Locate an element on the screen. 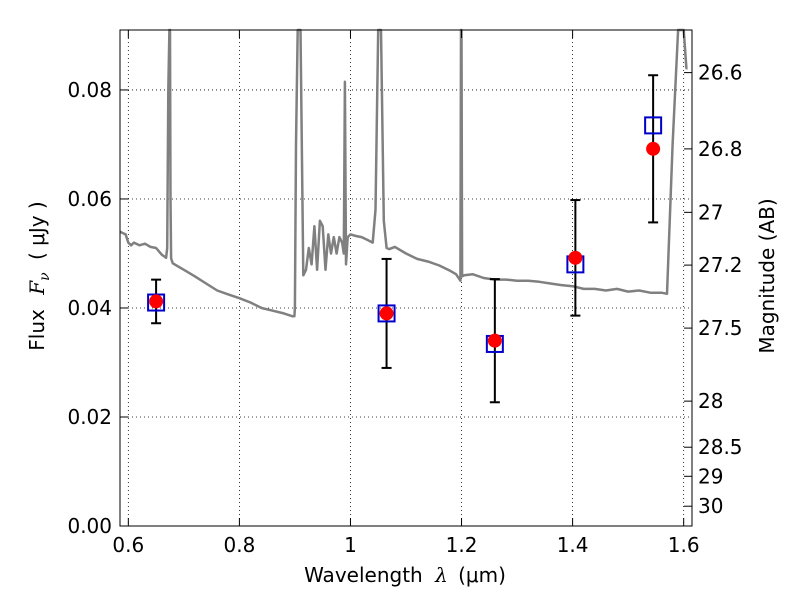  x-tick-label: 1.4 is located at coordinates (573, 545).